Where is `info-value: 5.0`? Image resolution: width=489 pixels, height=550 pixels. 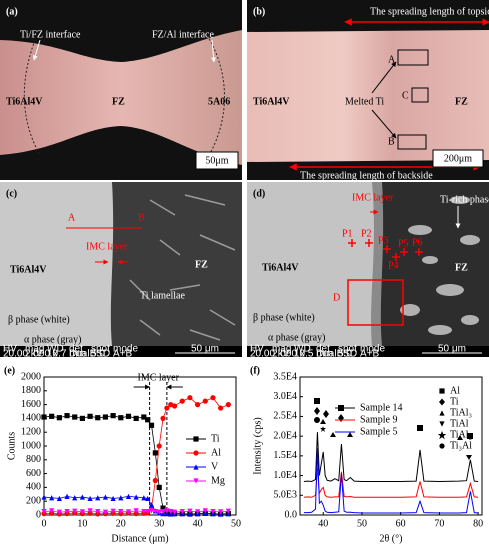
info-value: 5.0 is located at coordinates (345, 354).